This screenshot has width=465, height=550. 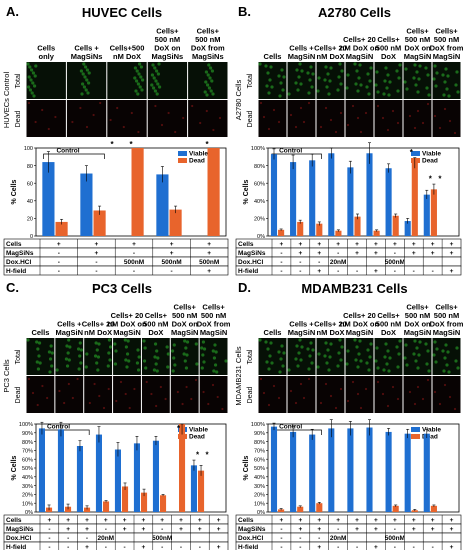 What do you see at coordinates (395, 538) in the screenshot?
I see `table-cell: 500nM` at bounding box center [395, 538].